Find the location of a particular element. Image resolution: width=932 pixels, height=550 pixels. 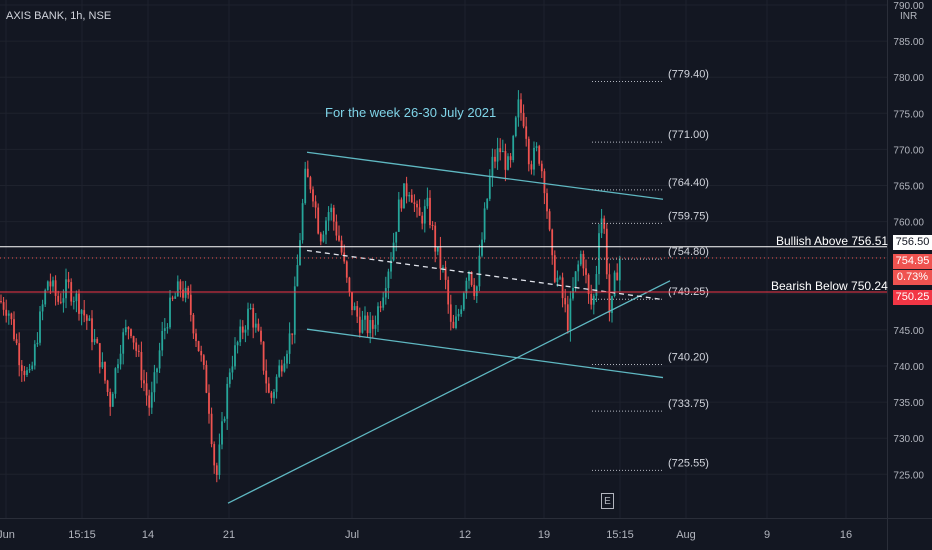

y-tick-label: 740.00 is located at coordinates (908, 367).